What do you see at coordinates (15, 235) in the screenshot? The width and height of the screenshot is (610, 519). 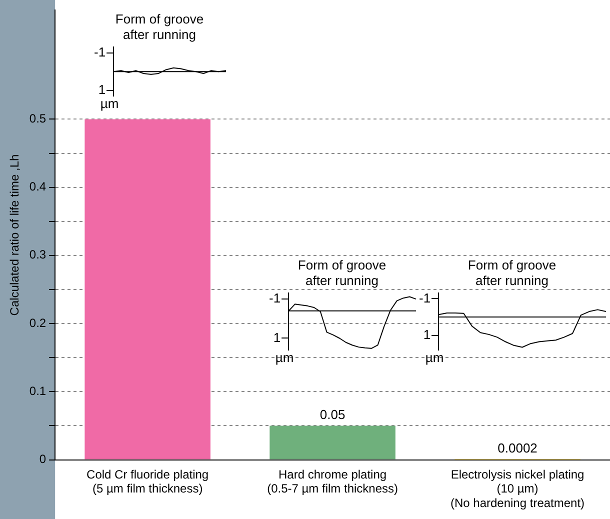 I see `y-axis-title: Calculated ratio of life time ,Lh` at bounding box center [15, 235].